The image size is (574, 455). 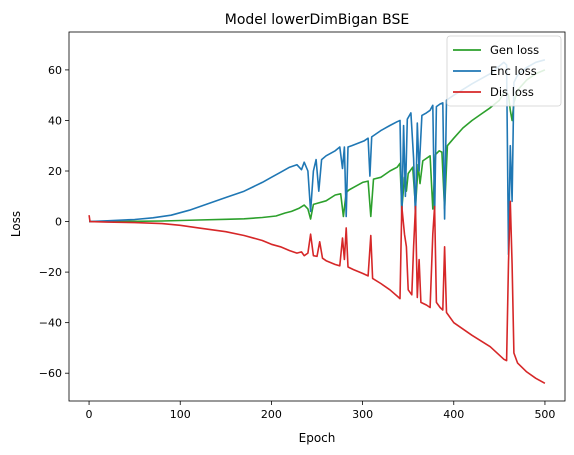 I want to click on legend: Gen loss Enc loss Dis loss, so click(x=504, y=71).